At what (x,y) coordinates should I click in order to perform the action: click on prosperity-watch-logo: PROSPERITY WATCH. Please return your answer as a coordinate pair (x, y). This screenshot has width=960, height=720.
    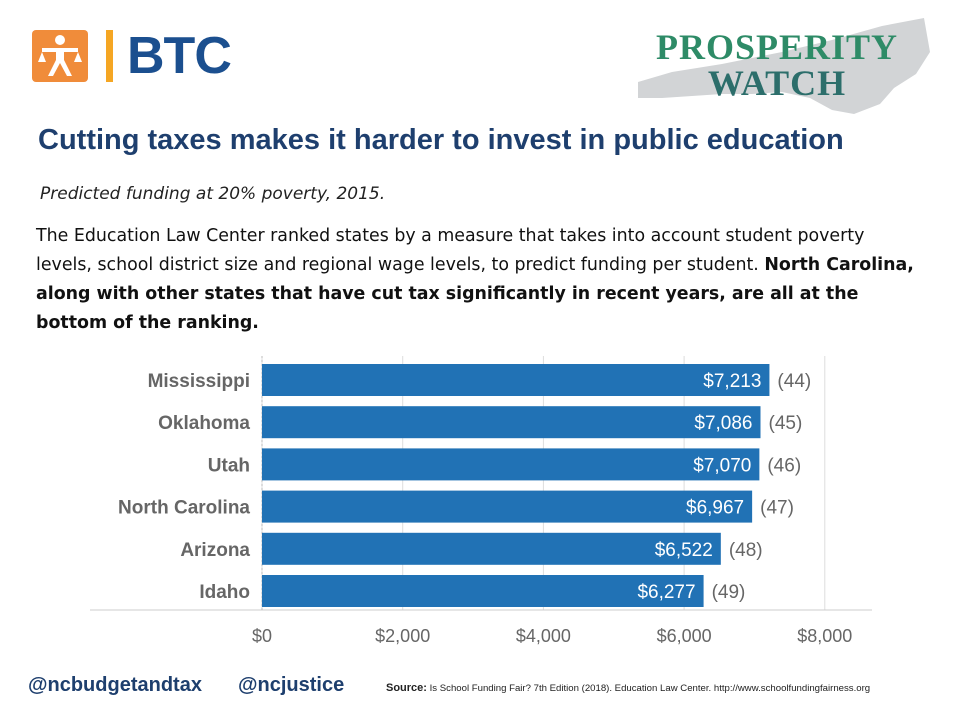
    Looking at the image, I should click on (782, 66).